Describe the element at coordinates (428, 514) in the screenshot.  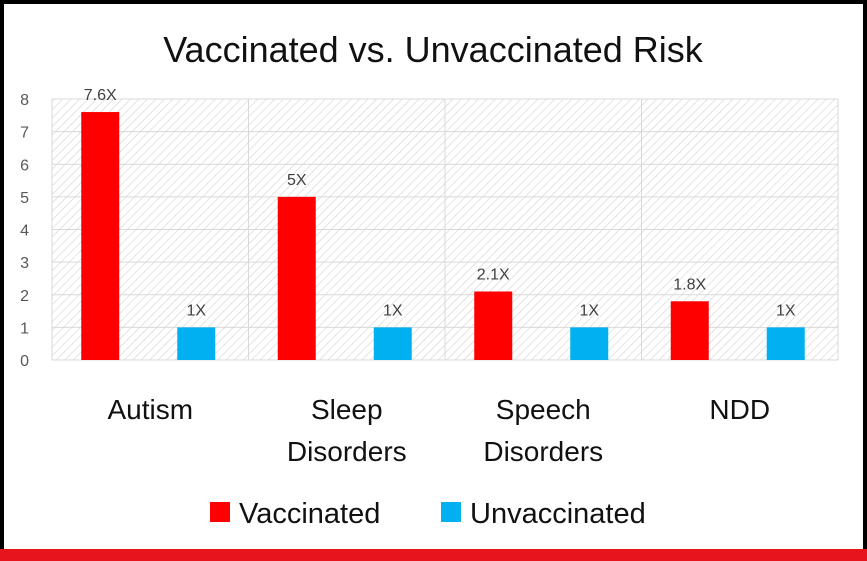
I see `legend: Vaccinated Unvaccinated` at that location.